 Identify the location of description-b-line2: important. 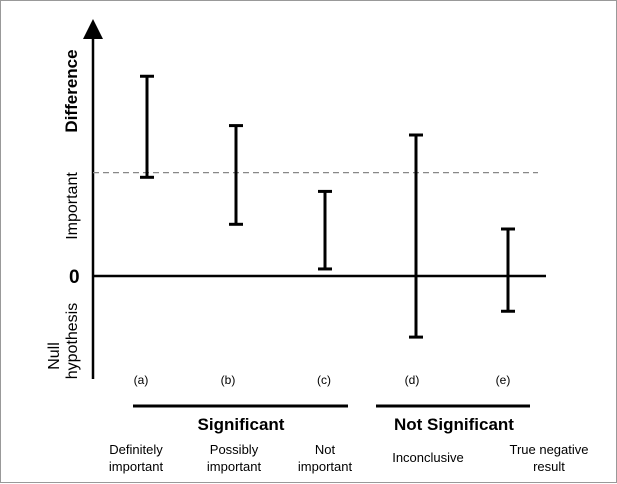
(234, 466).